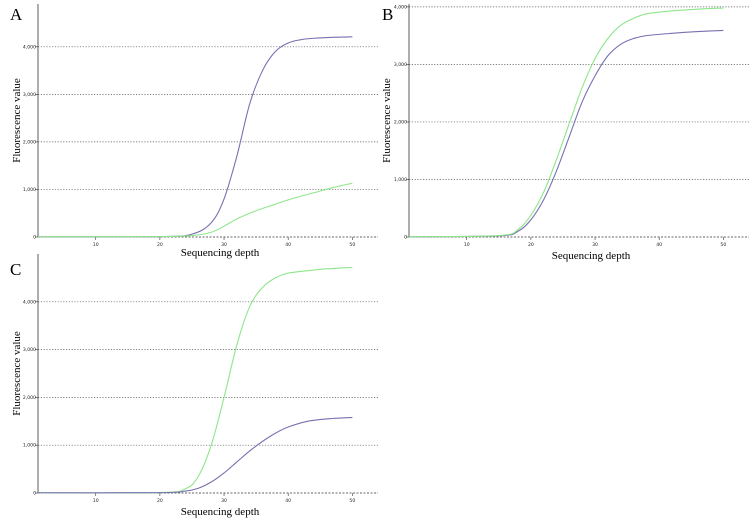 This screenshot has height=522, width=753. I want to click on panel-label: A, so click(16, 14).